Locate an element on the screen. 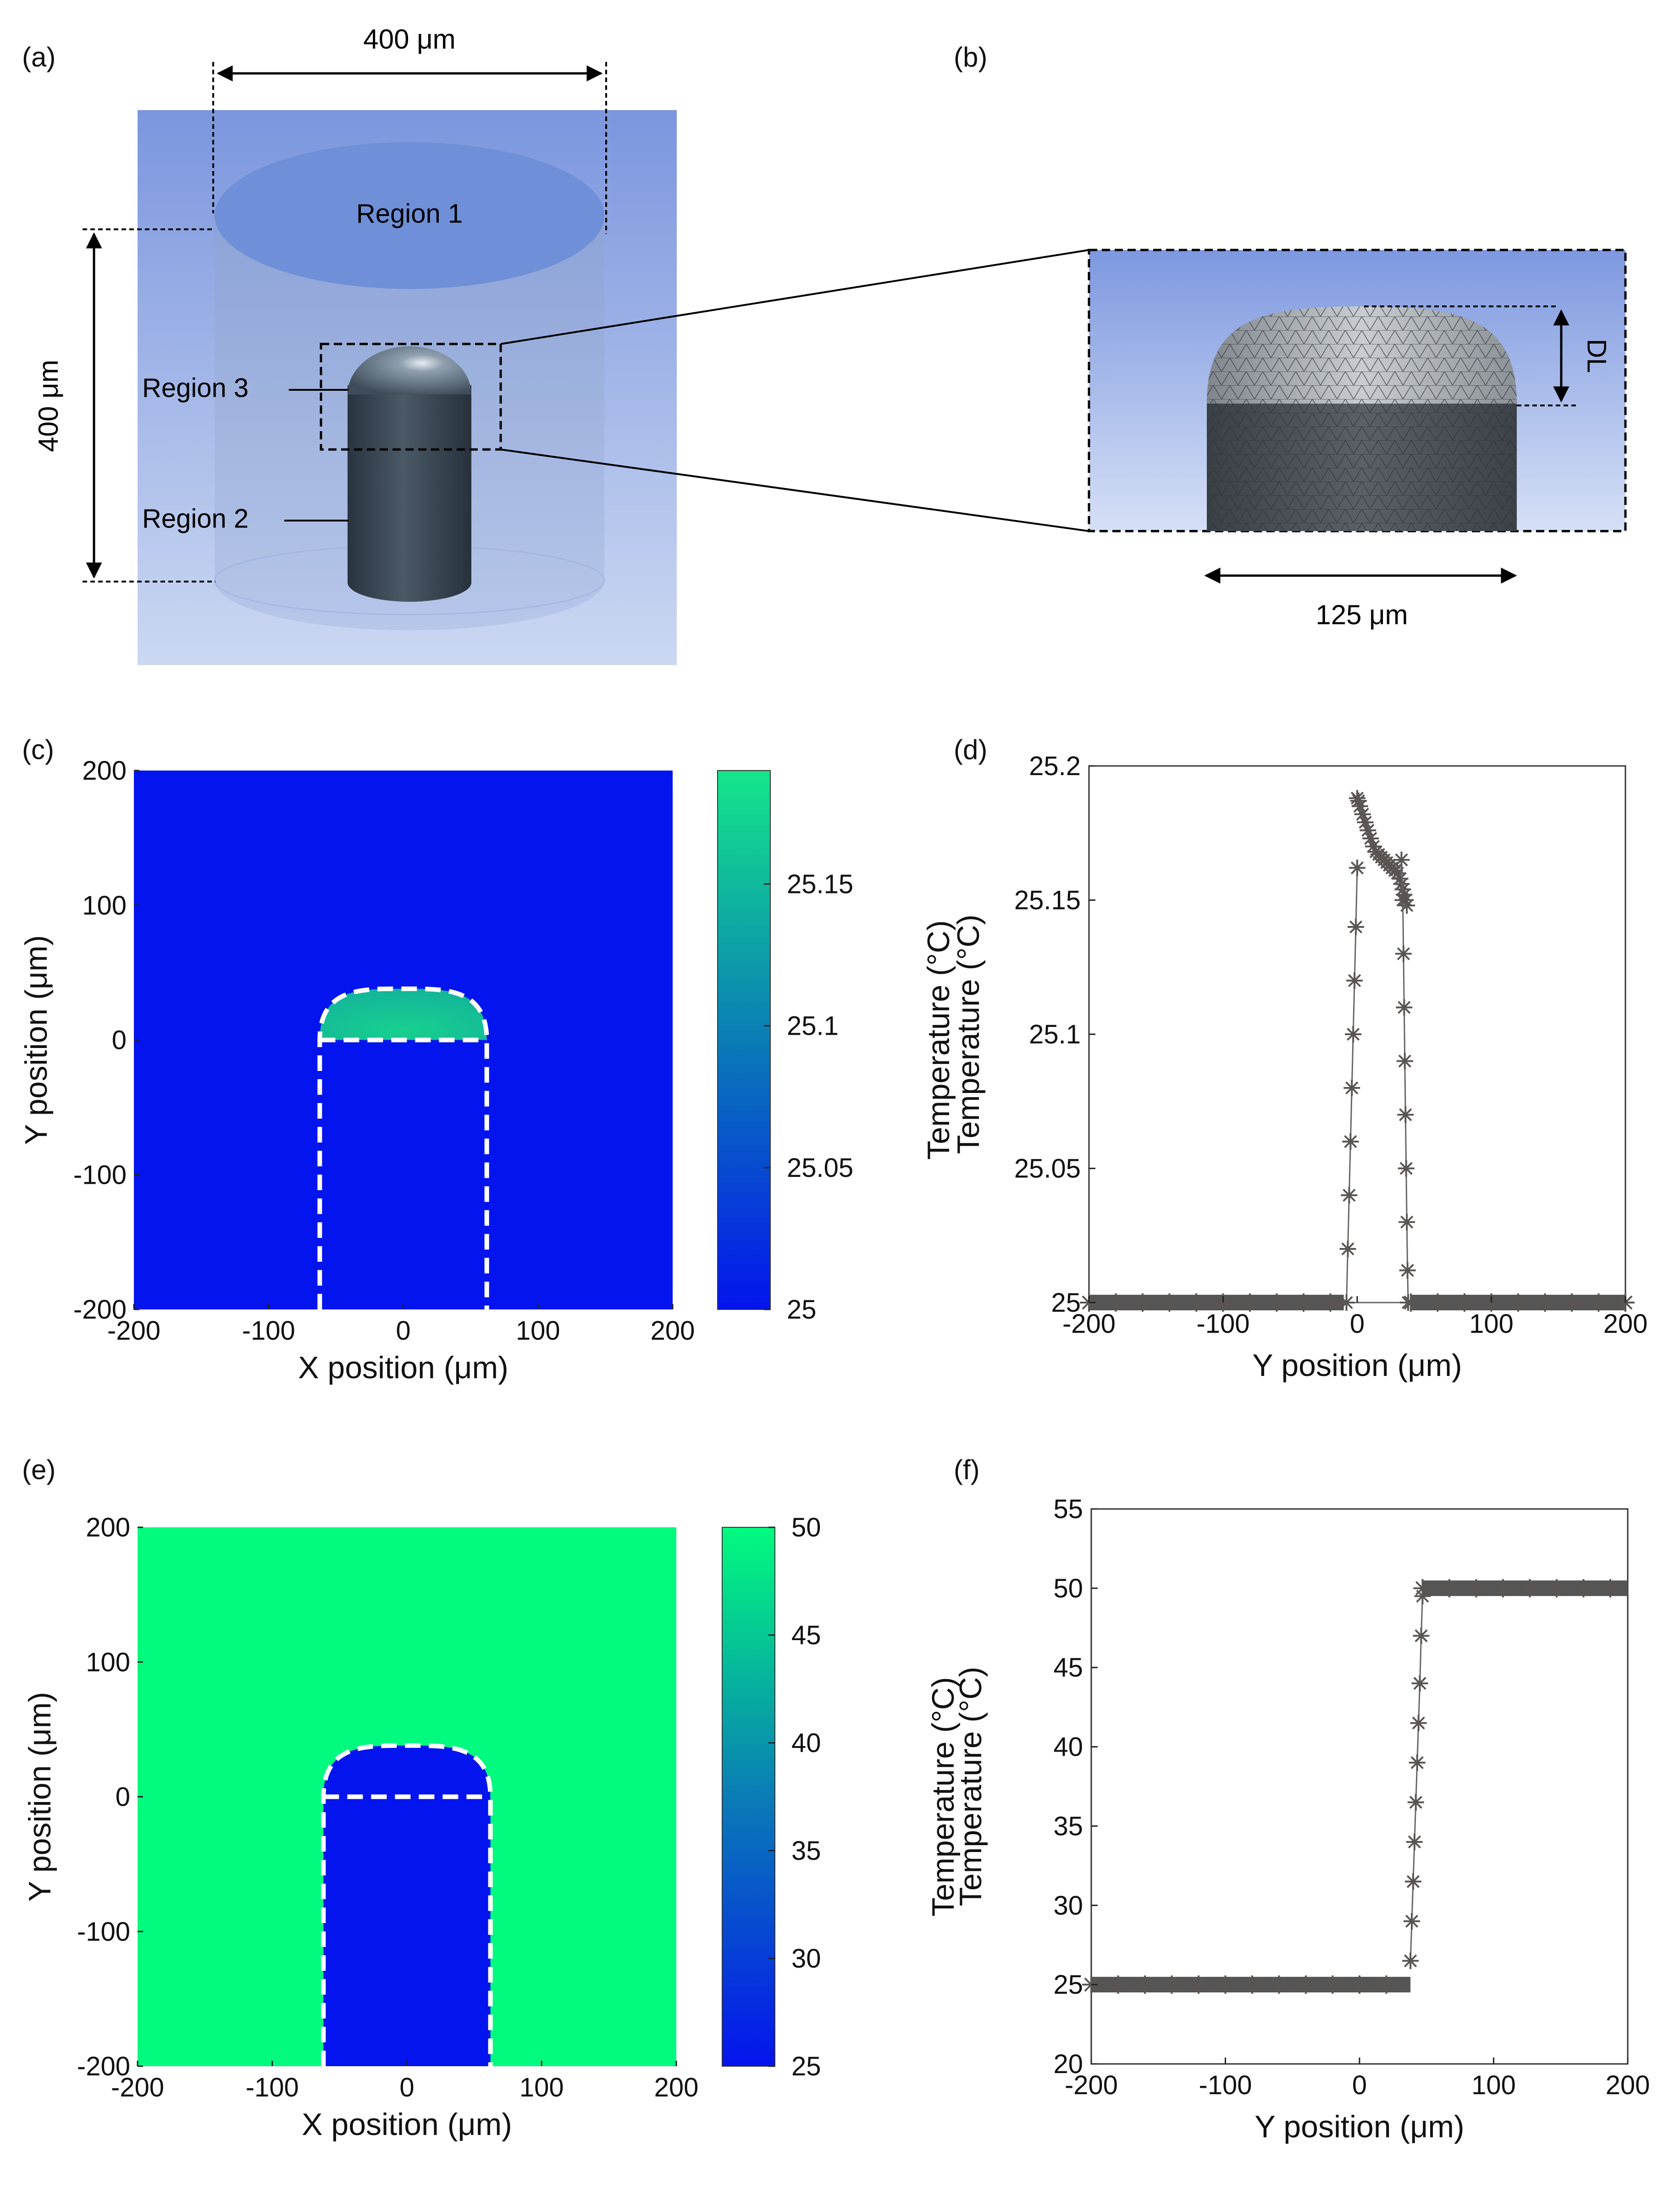 This screenshot has height=2185, width=1680. region-outline is located at coordinates (403, 1147).